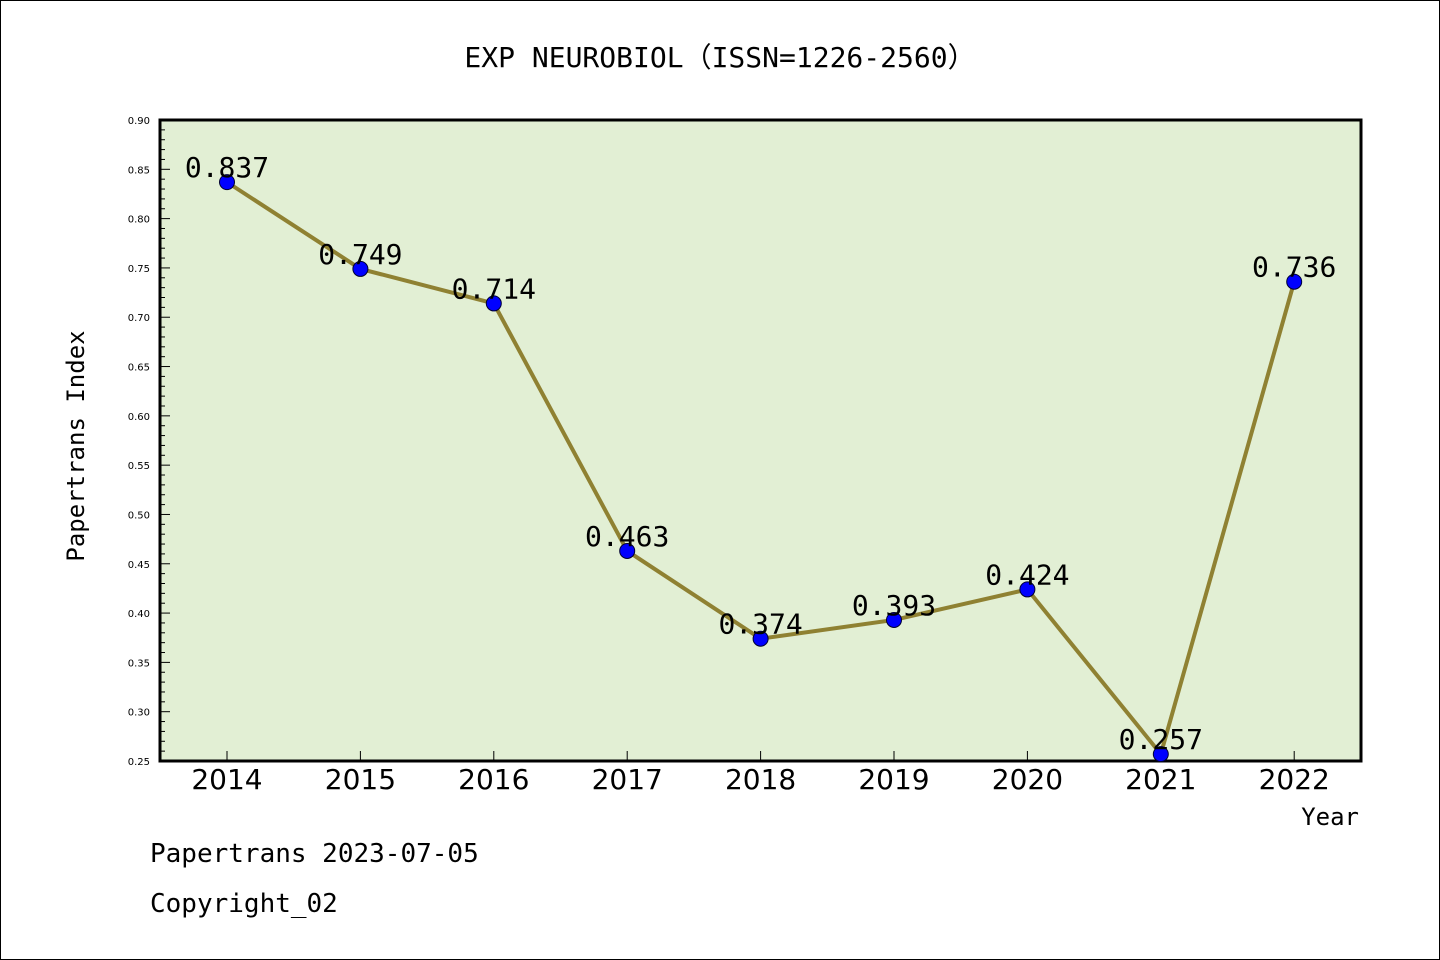  What do you see at coordinates (139, 368) in the screenshot?
I see `y-tick-label: 0.65` at bounding box center [139, 368].